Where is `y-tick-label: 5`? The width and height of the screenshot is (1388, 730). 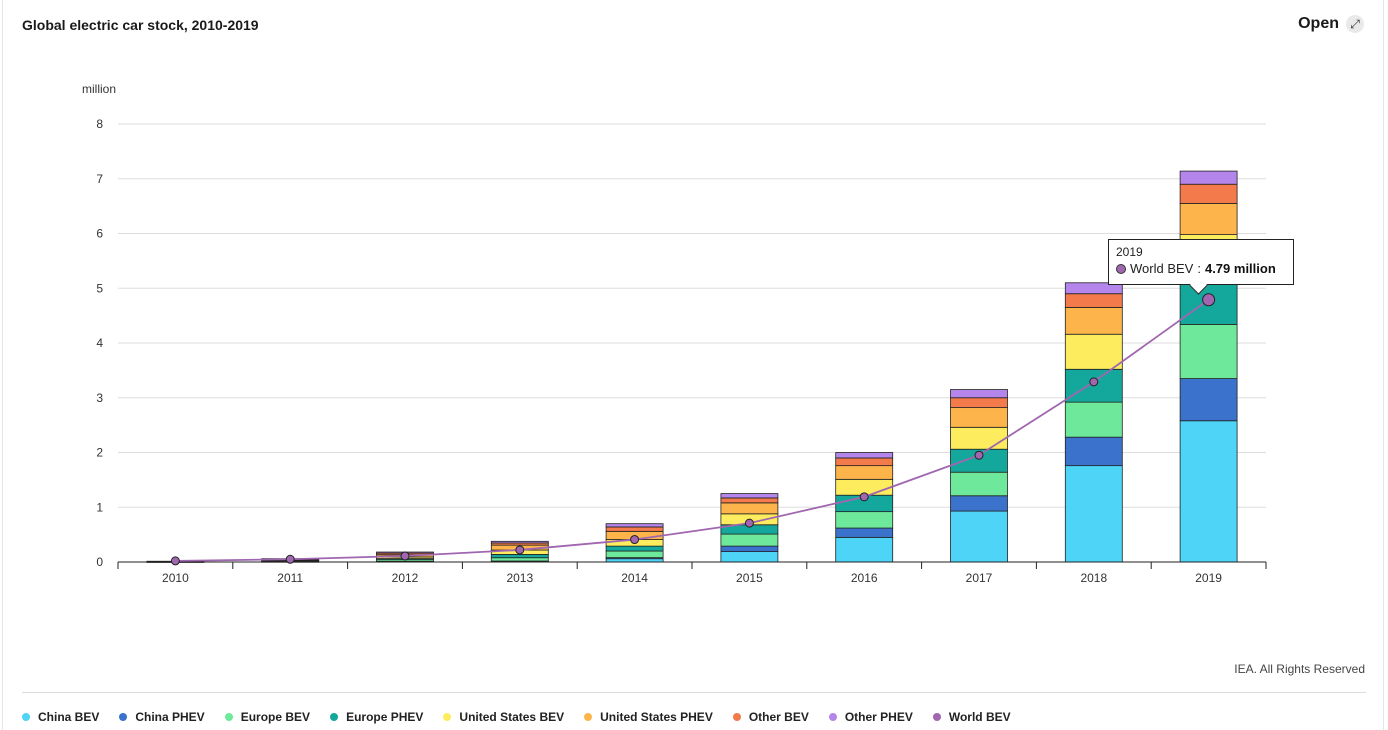 y-tick-label: 5 is located at coordinates (99, 288).